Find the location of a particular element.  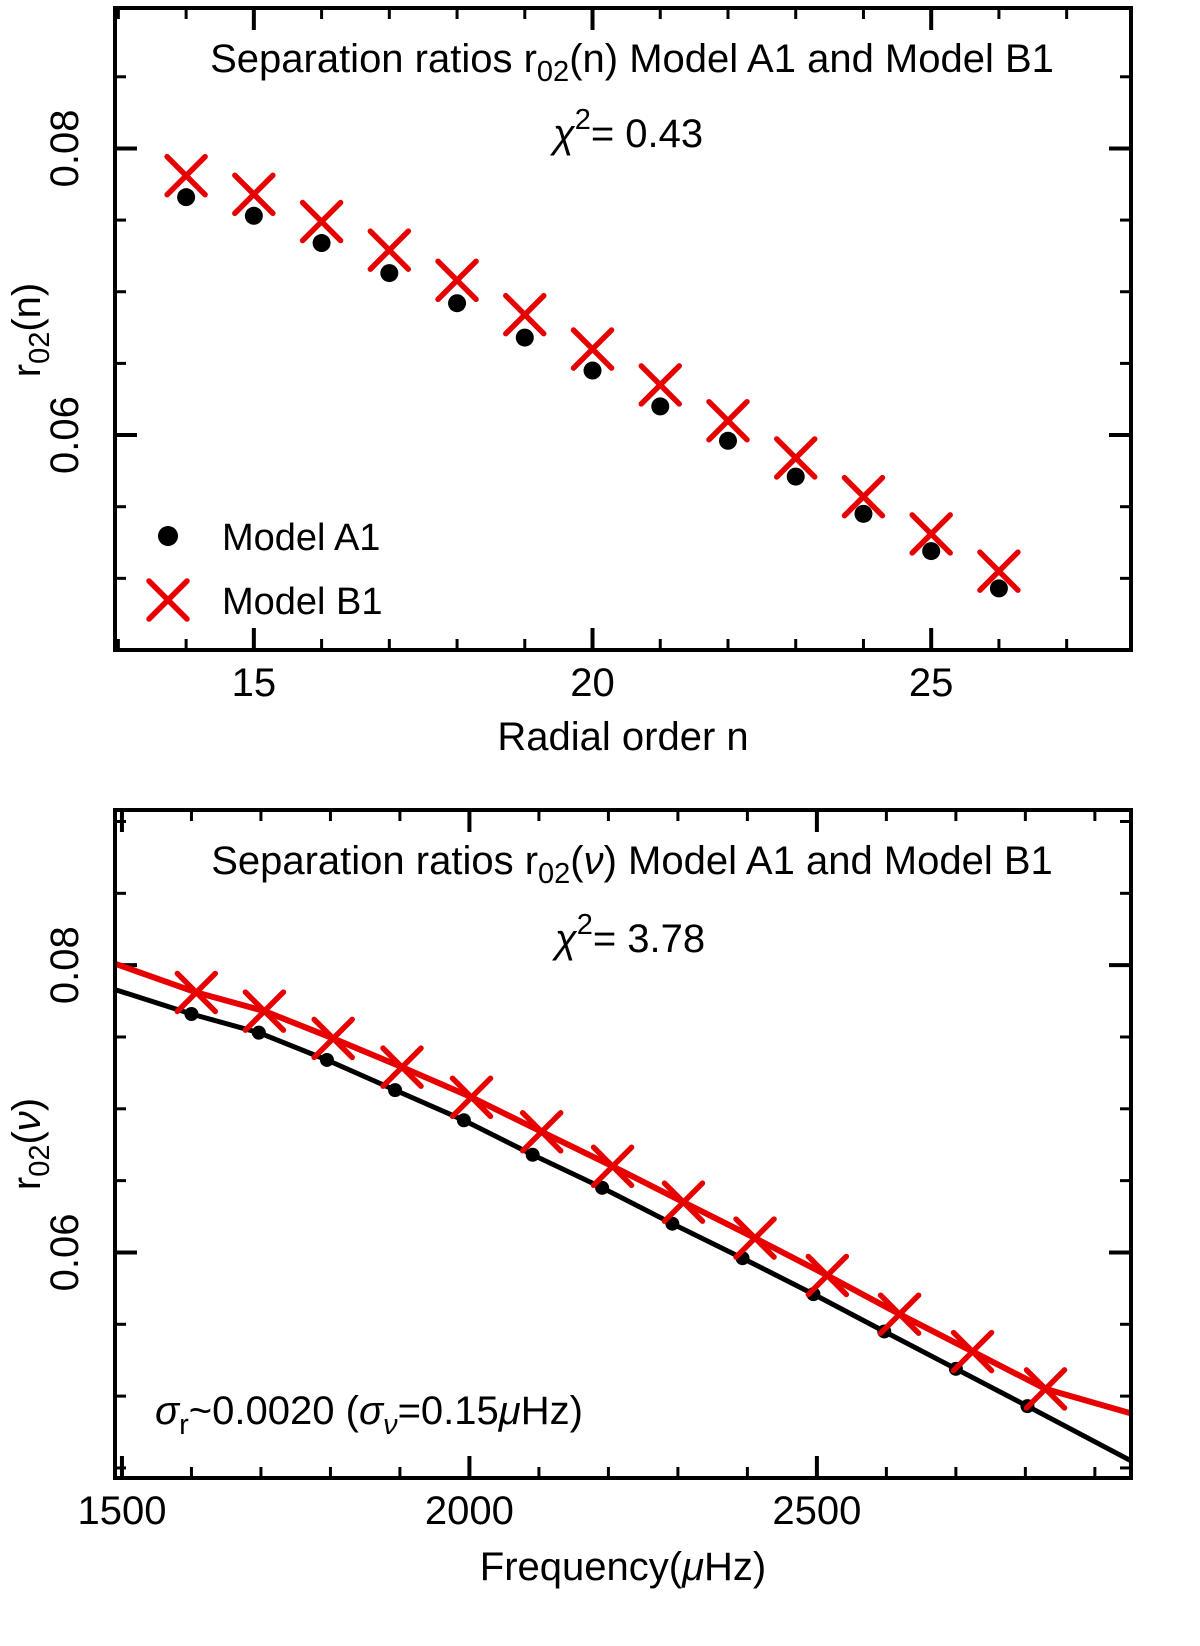

x-tick-label: 2000 is located at coordinates (469, 1511).